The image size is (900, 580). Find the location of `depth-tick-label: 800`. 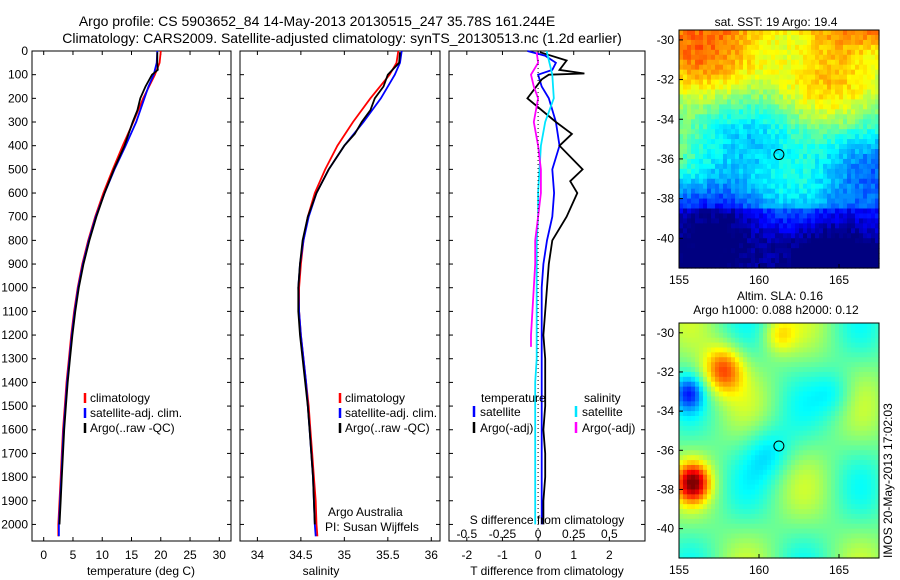

depth-tick-label: 800 is located at coordinates (18, 240).